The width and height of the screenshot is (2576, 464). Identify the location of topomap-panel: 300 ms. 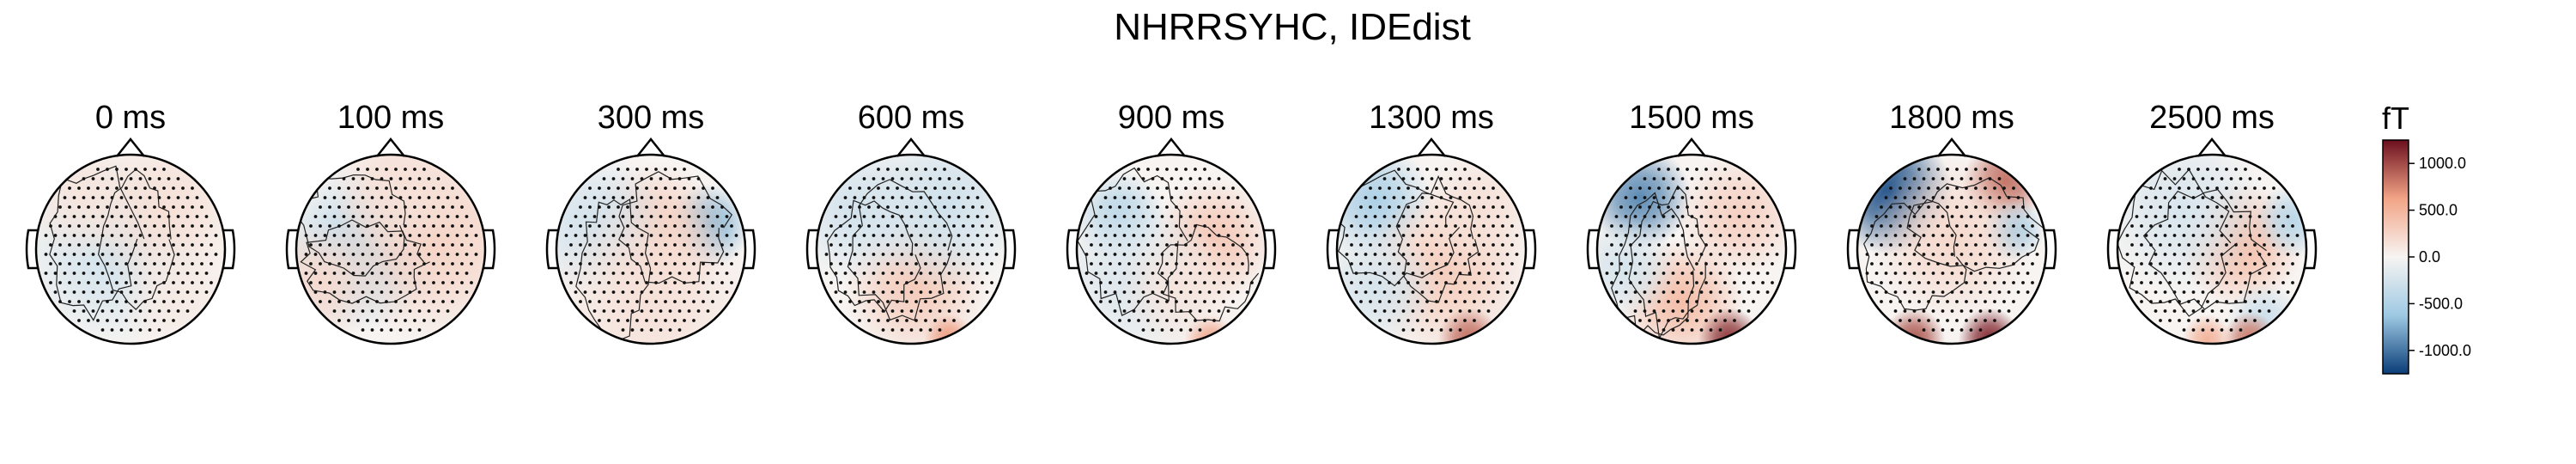
(651, 222).